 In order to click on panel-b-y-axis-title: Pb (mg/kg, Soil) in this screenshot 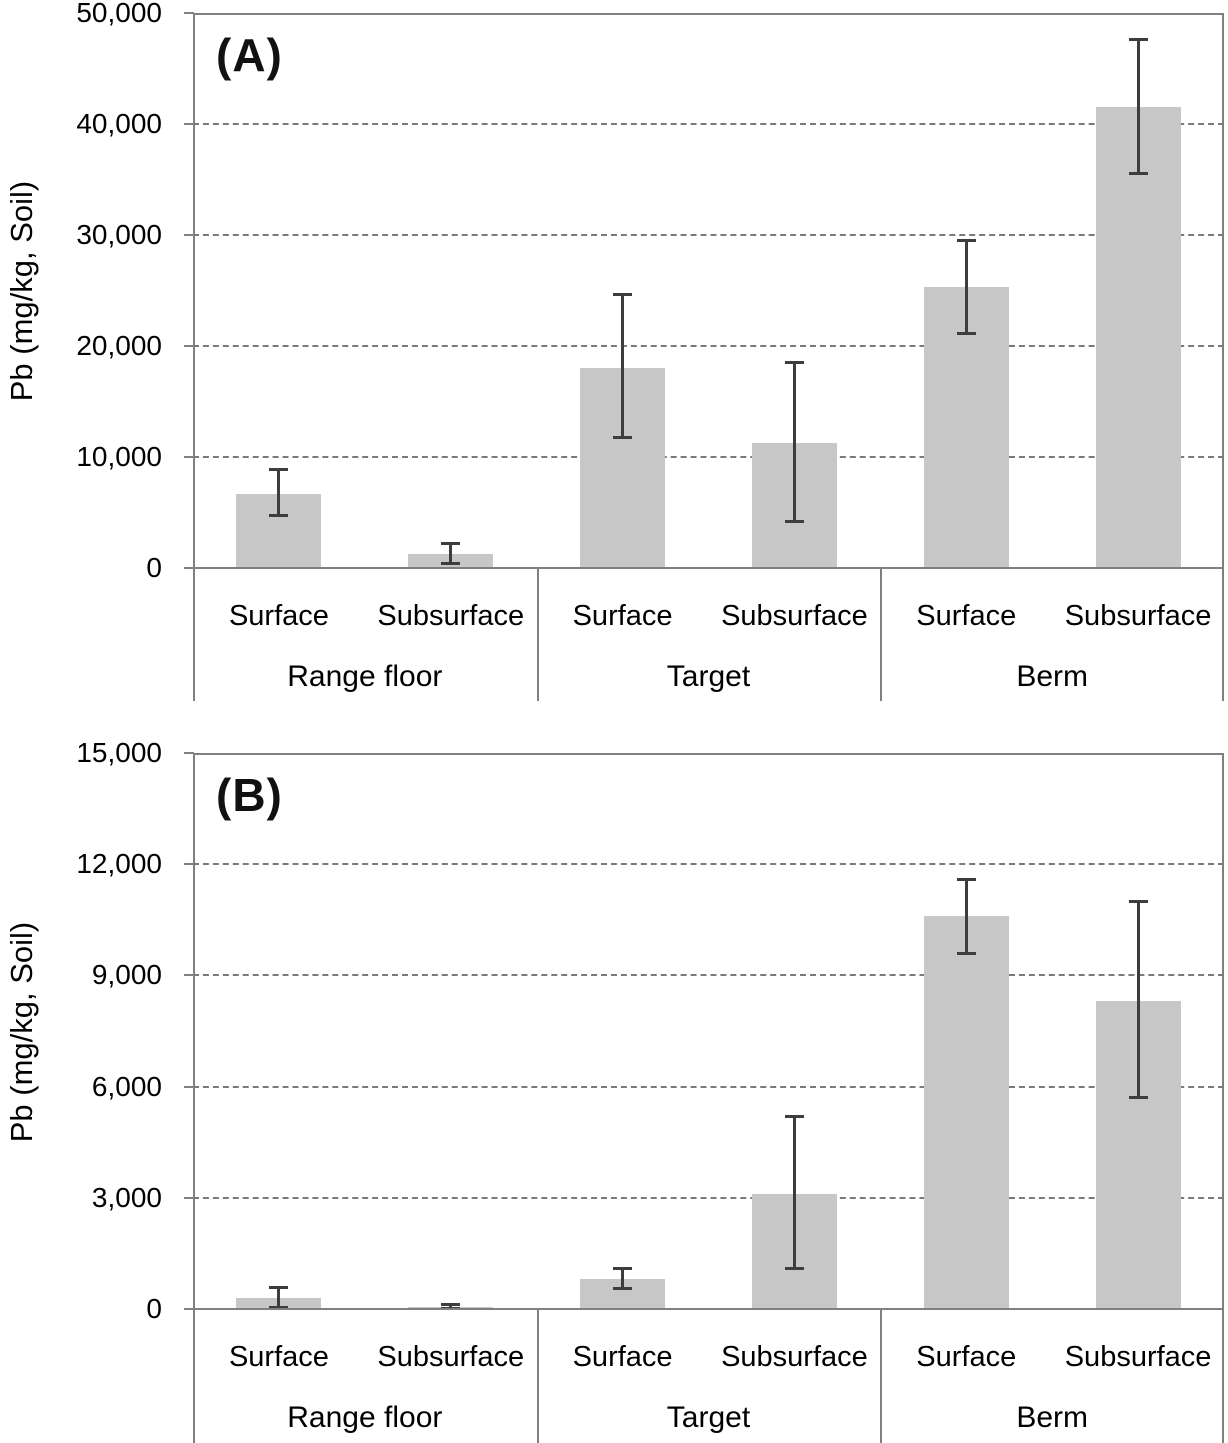, I will do `click(21, 1032)`.